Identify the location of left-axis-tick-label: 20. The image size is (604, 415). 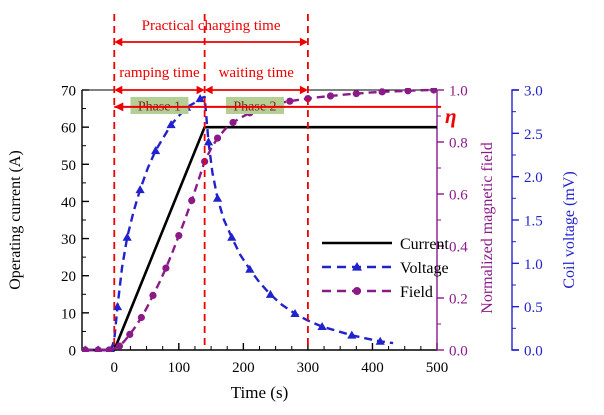
(68, 277).